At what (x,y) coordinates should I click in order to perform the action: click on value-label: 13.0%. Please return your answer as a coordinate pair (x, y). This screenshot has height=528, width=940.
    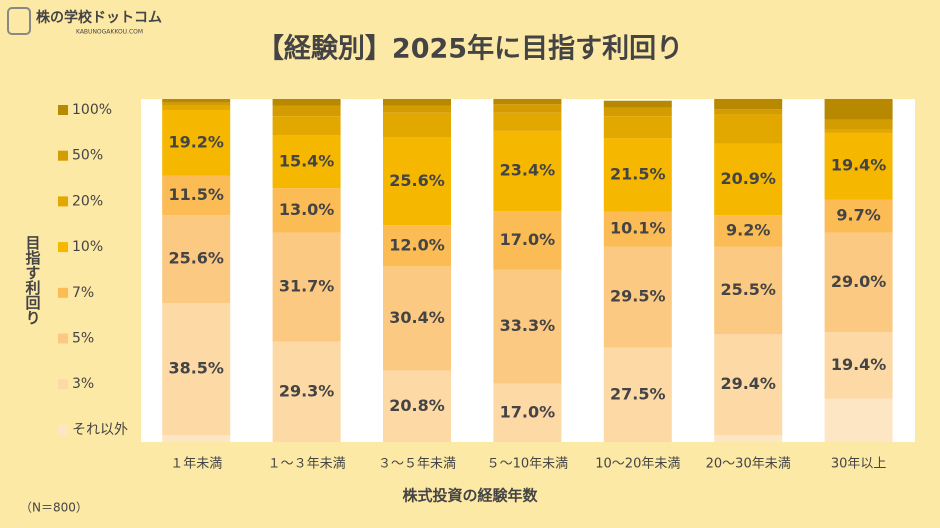
    Looking at the image, I should click on (307, 209).